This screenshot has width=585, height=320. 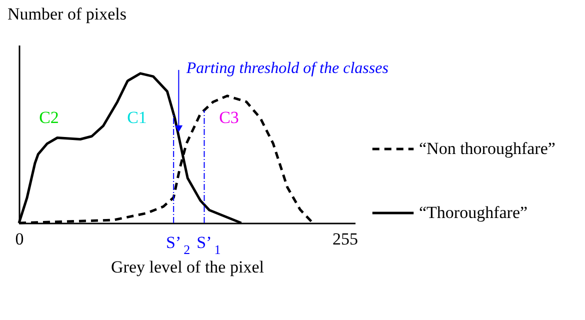 I want to click on annotation: Parting threshold of the classes, so click(x=286, y=69).